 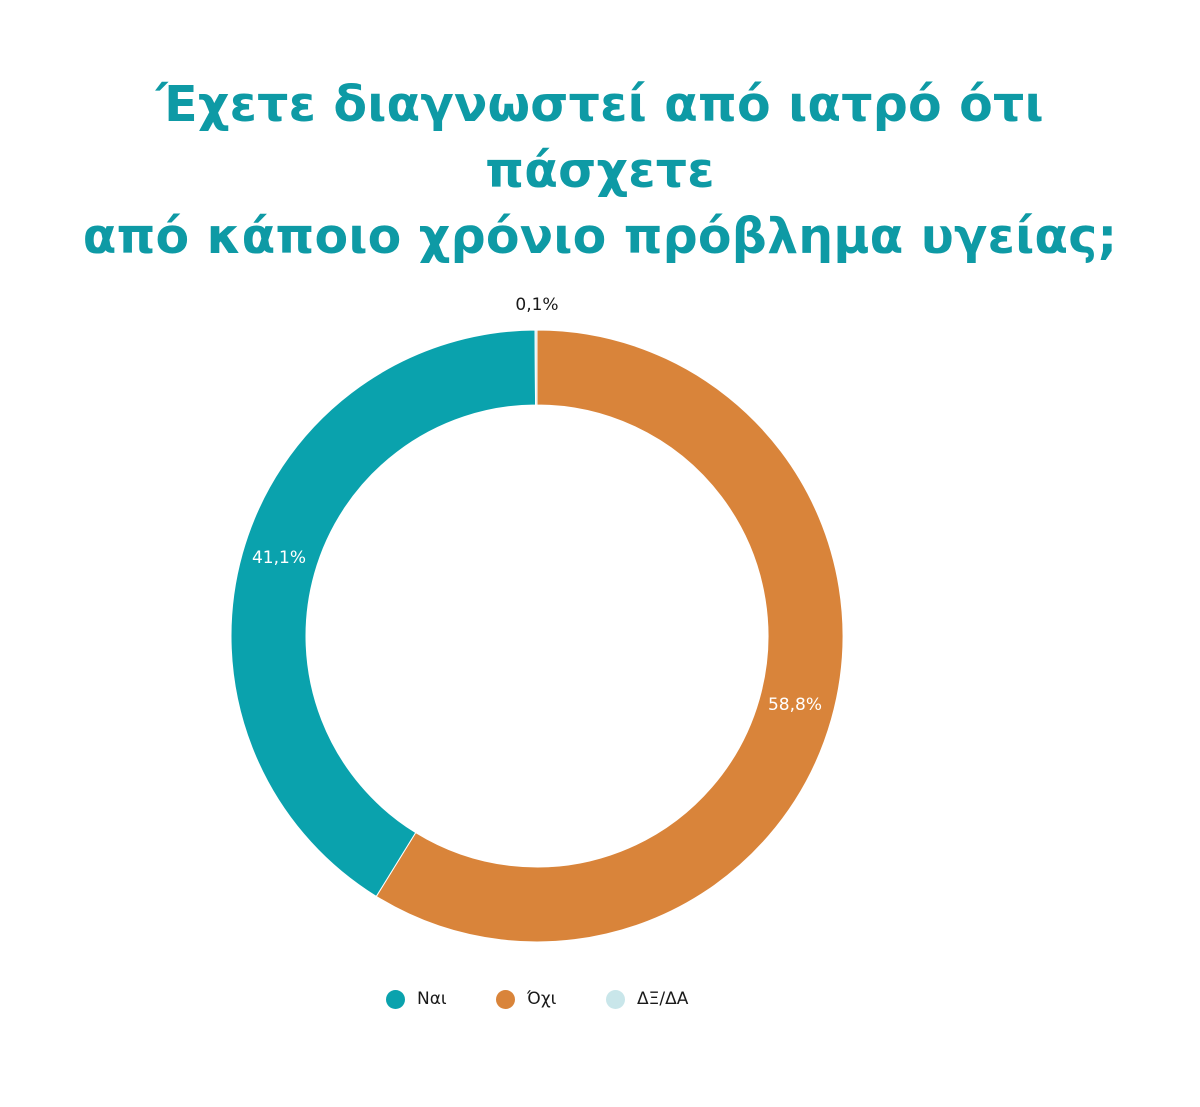 I want to click on slice-label-nai: 41,1%, so click(x=279, y=558).